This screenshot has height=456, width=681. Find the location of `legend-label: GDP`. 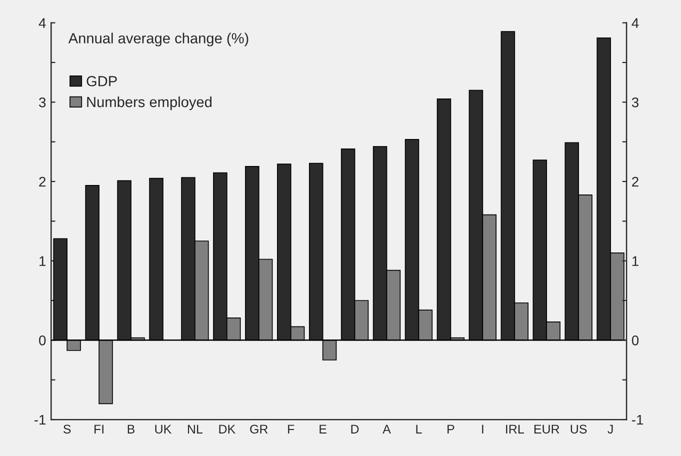

legend-label: GDP is located at coordinates (101, 81).